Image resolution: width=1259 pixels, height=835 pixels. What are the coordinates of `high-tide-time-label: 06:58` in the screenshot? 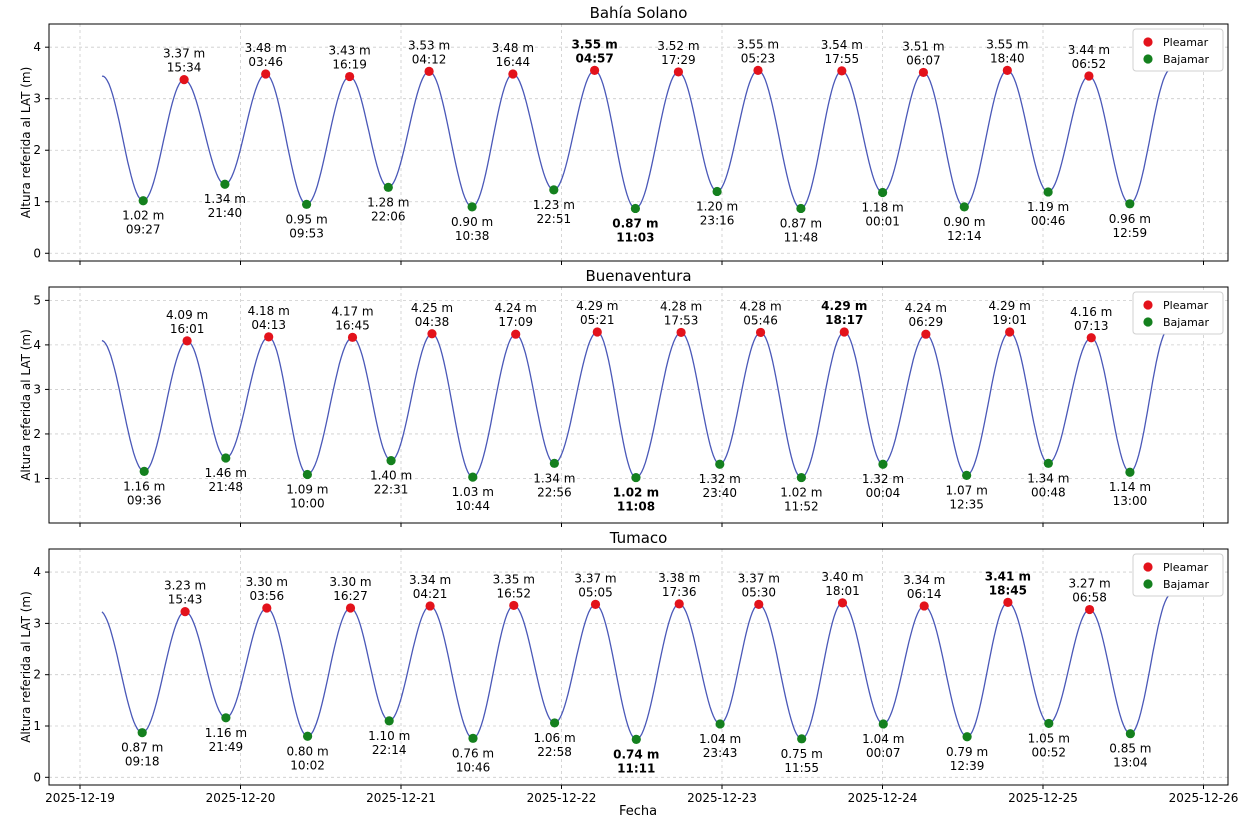 It's located at (1089, 598).